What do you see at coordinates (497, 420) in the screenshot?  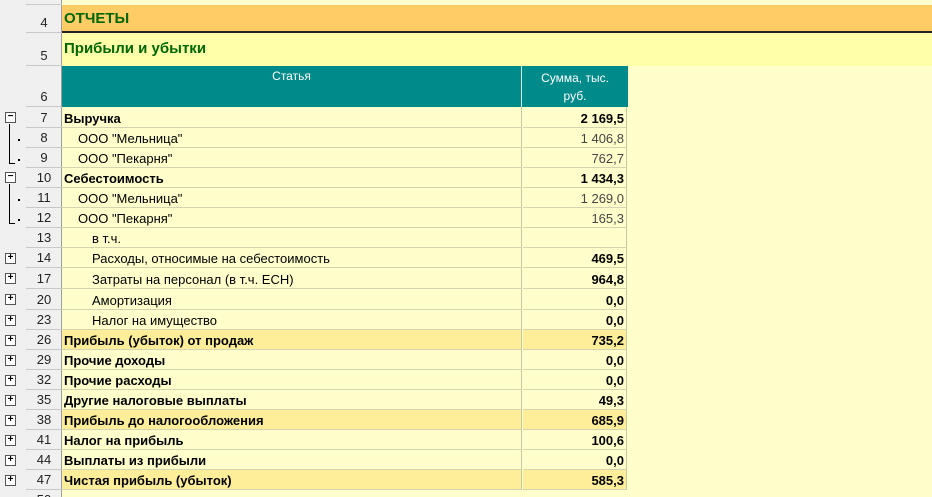 I see `table-row: Прибыль до налогообложения 685,9` at bounding box center [497, 420].